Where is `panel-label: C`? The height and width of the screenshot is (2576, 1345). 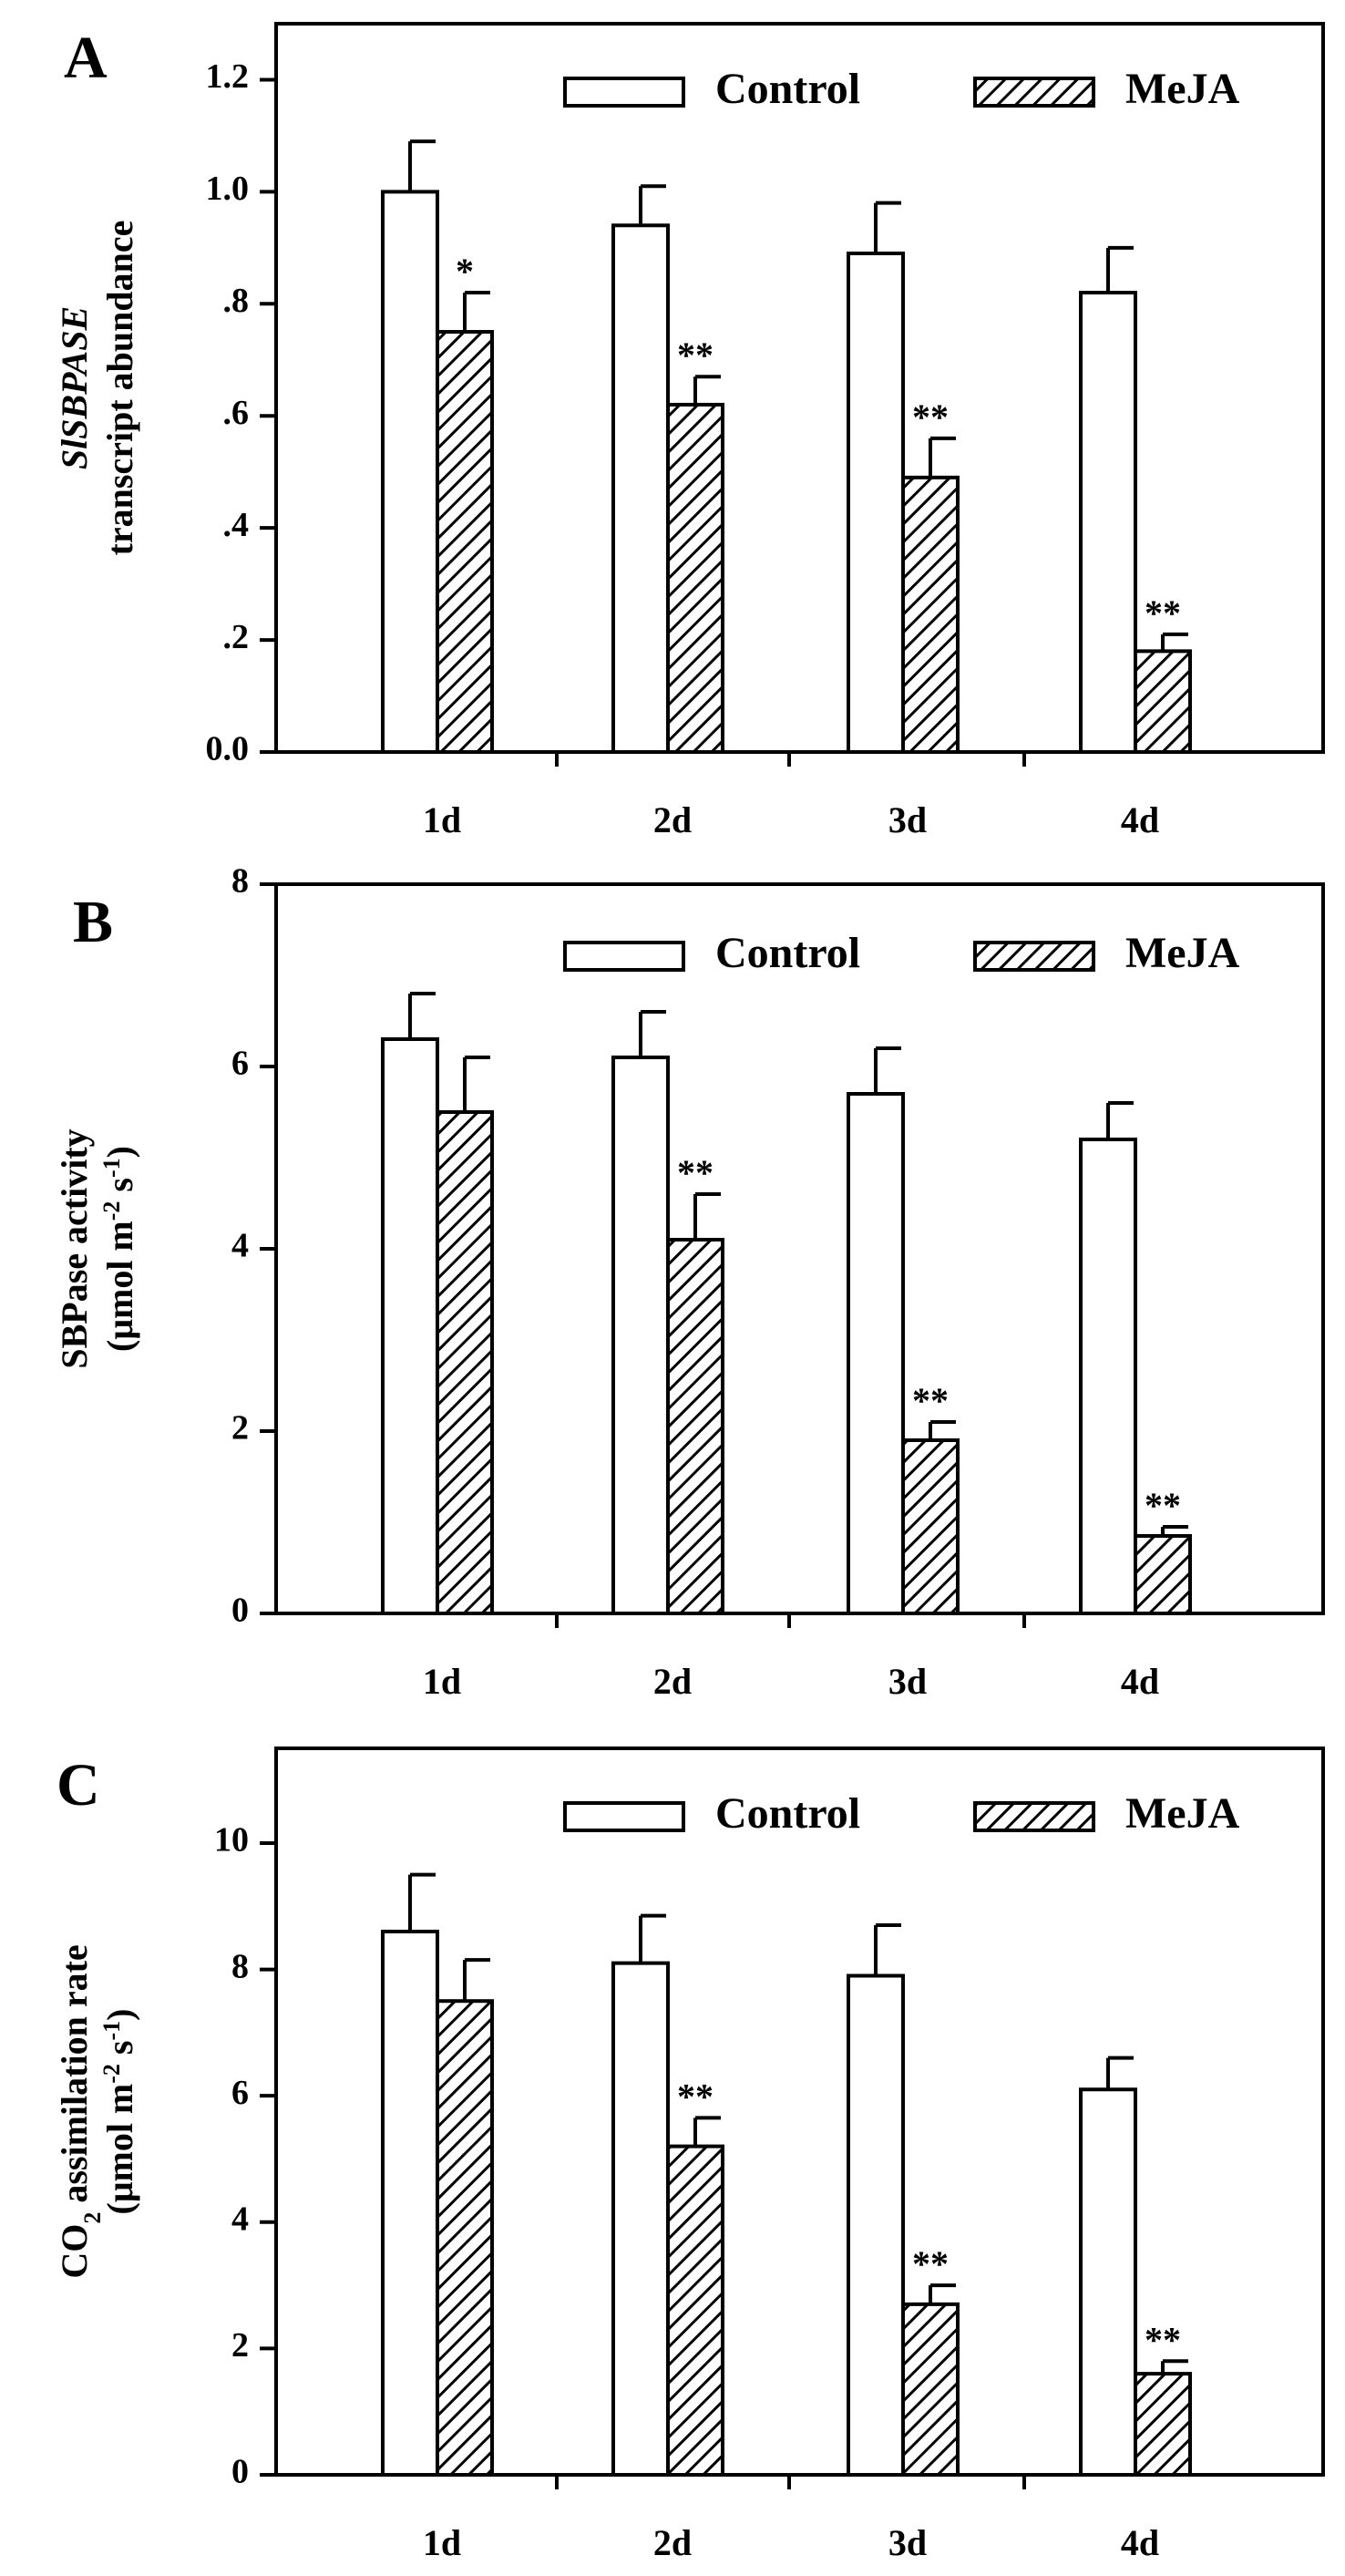 panel-label: C is located at coordinates (78, 1785).